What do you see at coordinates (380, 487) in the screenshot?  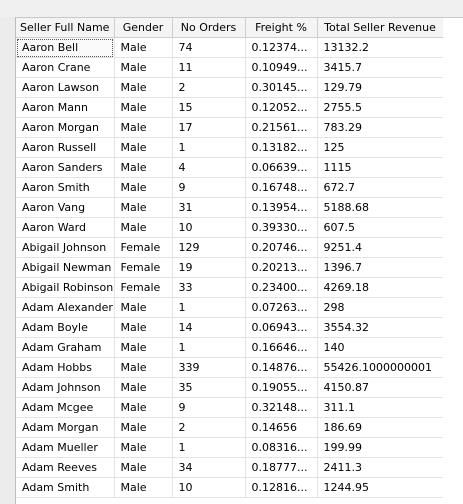 I see `revenue-cell: 1244.95` at bounding box center [380, 487].